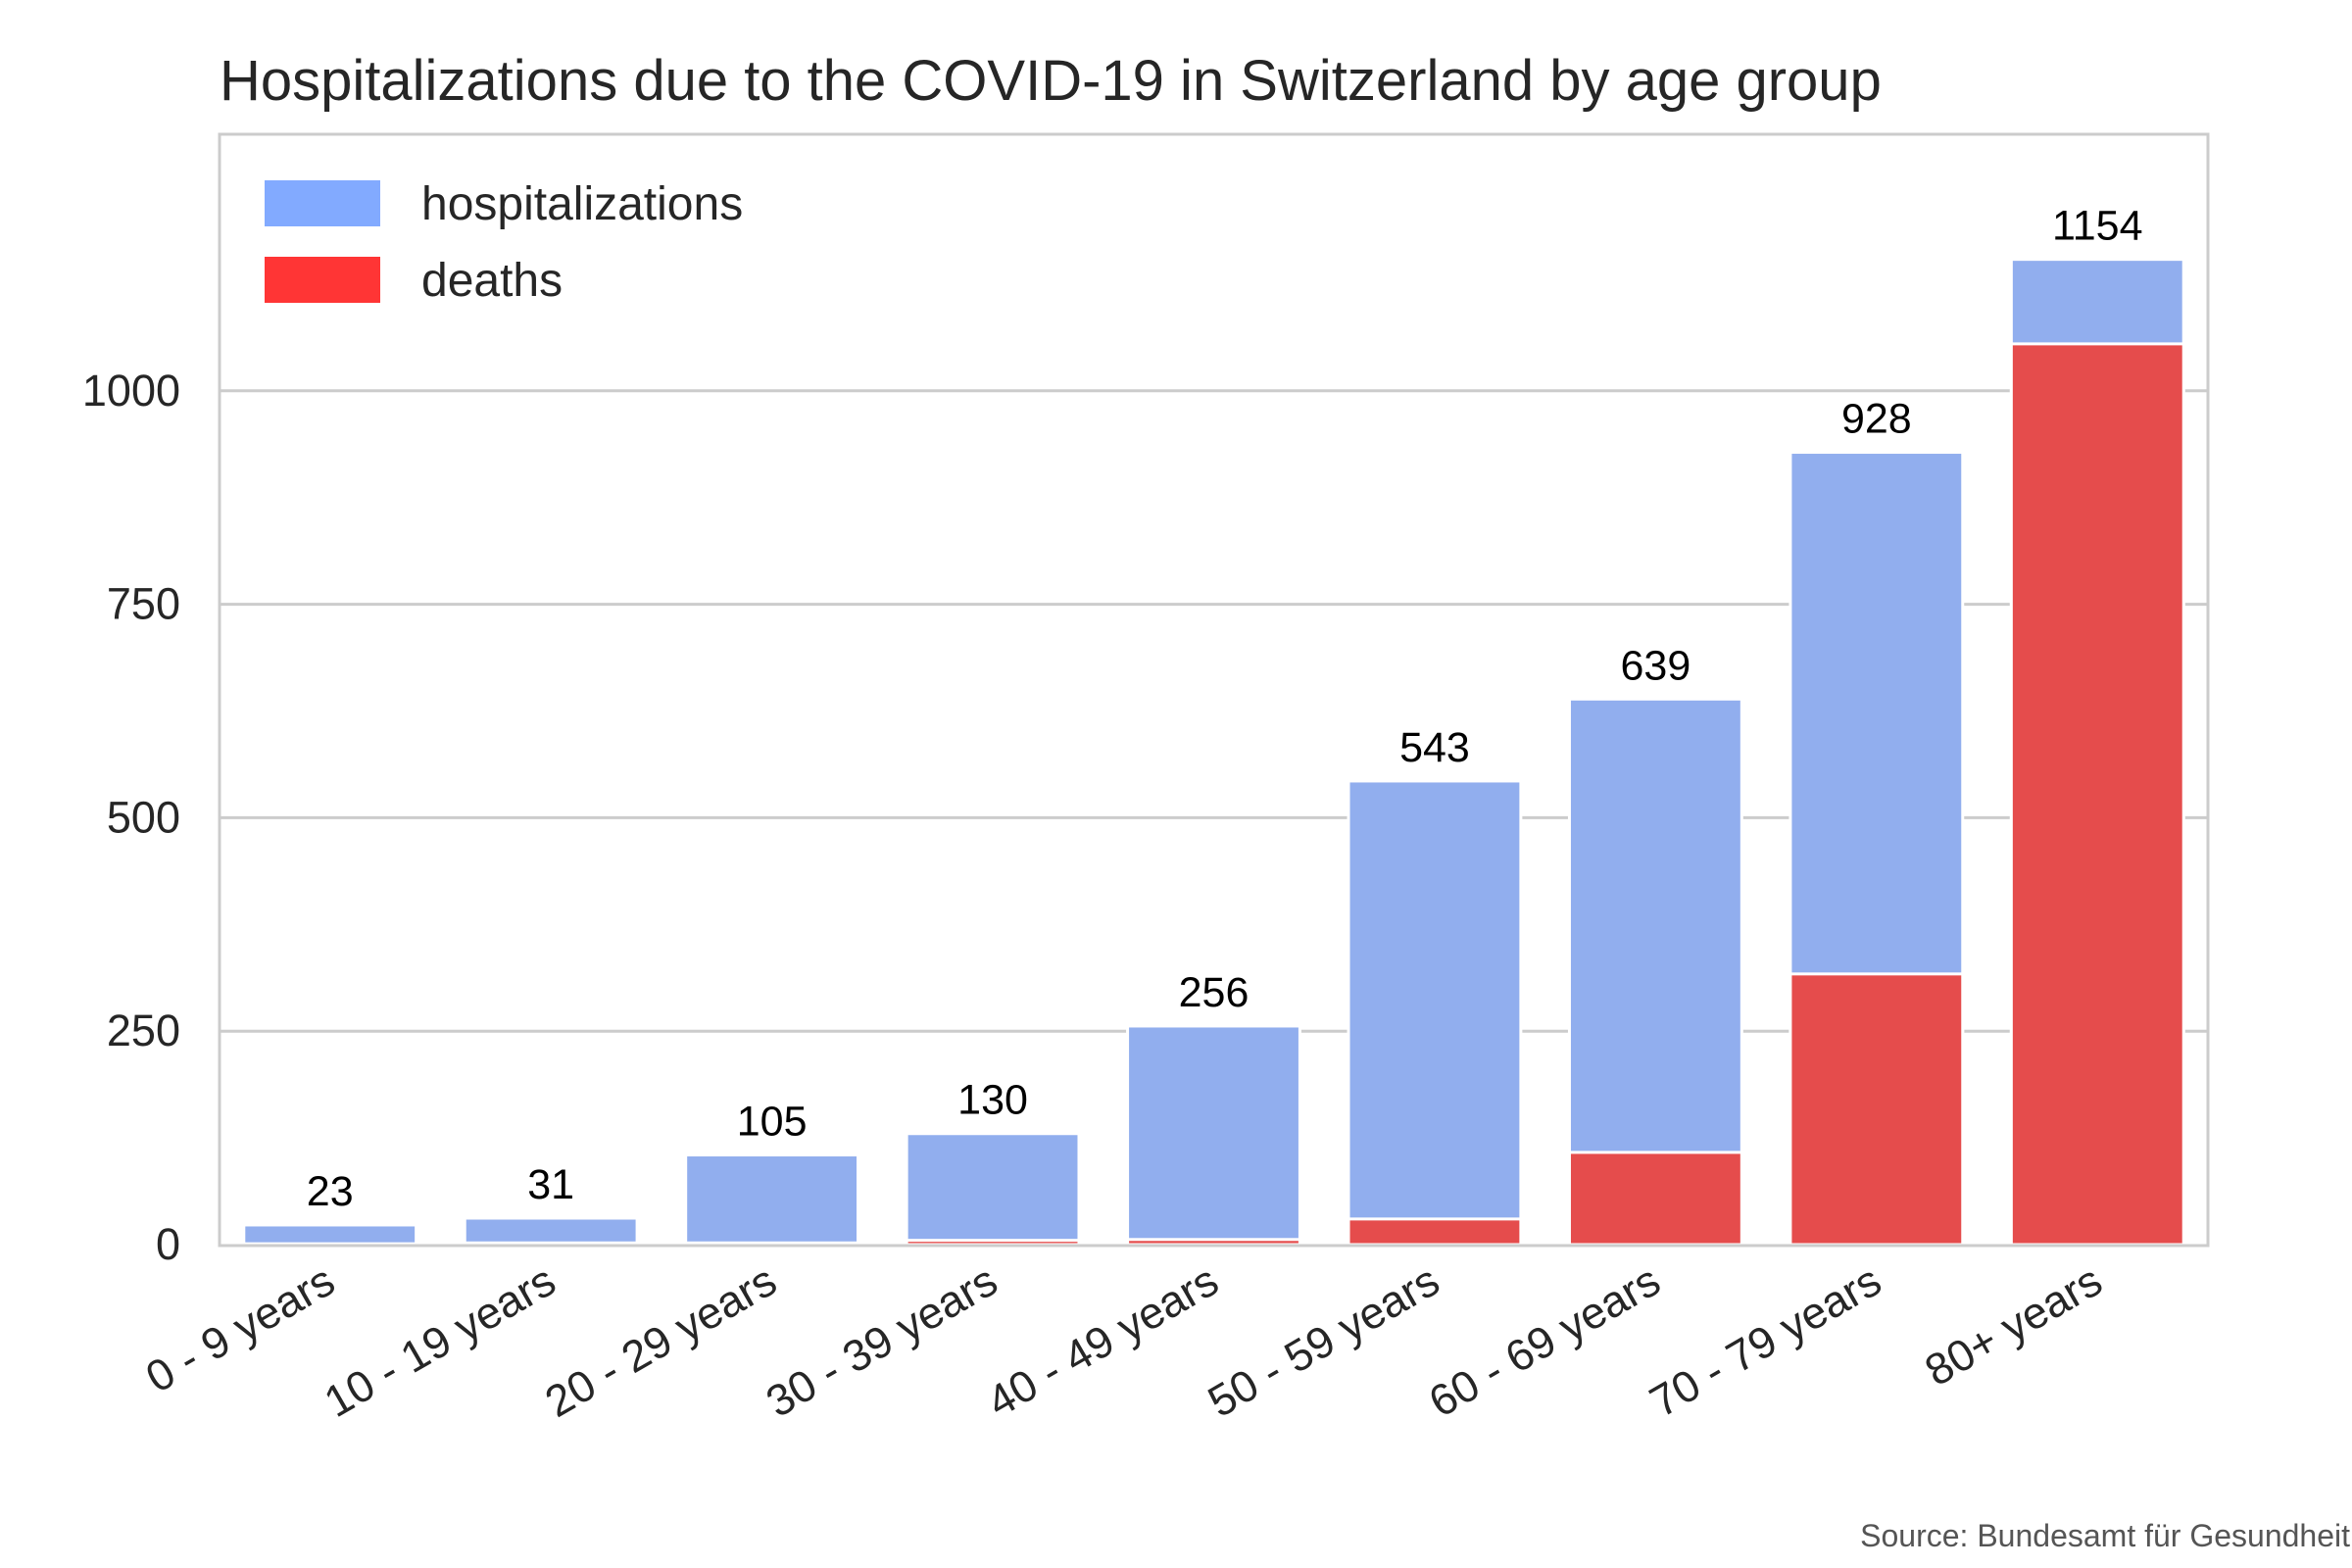 The image size is (2352, 1568). Describe the element at coordinates (2105, 1535) in the screenshot. I see `source-note: Source: Bundesamt für Gesundheit` at that location.